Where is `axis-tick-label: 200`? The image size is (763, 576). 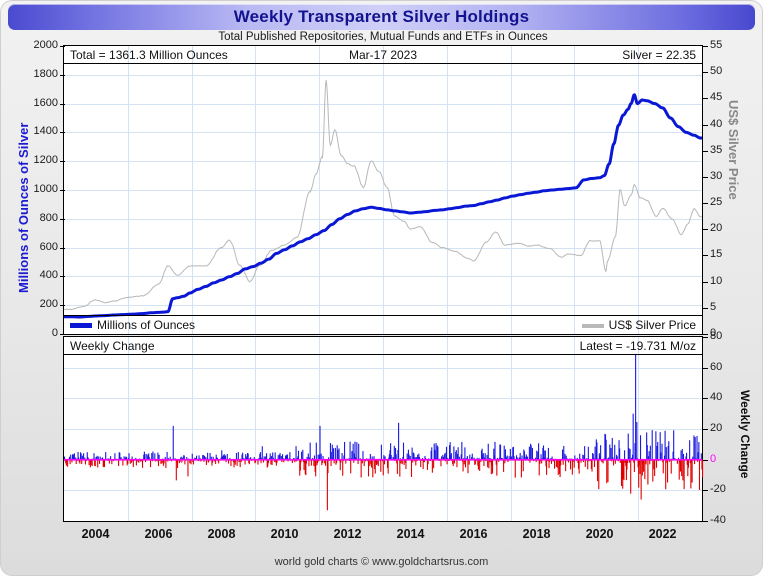
axis-tick-label: 200 is located at coordinates (48, 304).